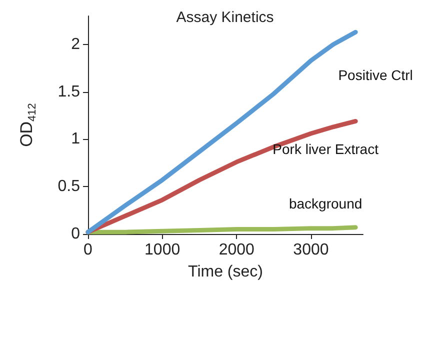 The width and height of the screenshot is (427, 341). What do you see at coordinates (27, 125) in the screenshot?
I see `y-axis-title: OD412` at bounding box center [27, 125].